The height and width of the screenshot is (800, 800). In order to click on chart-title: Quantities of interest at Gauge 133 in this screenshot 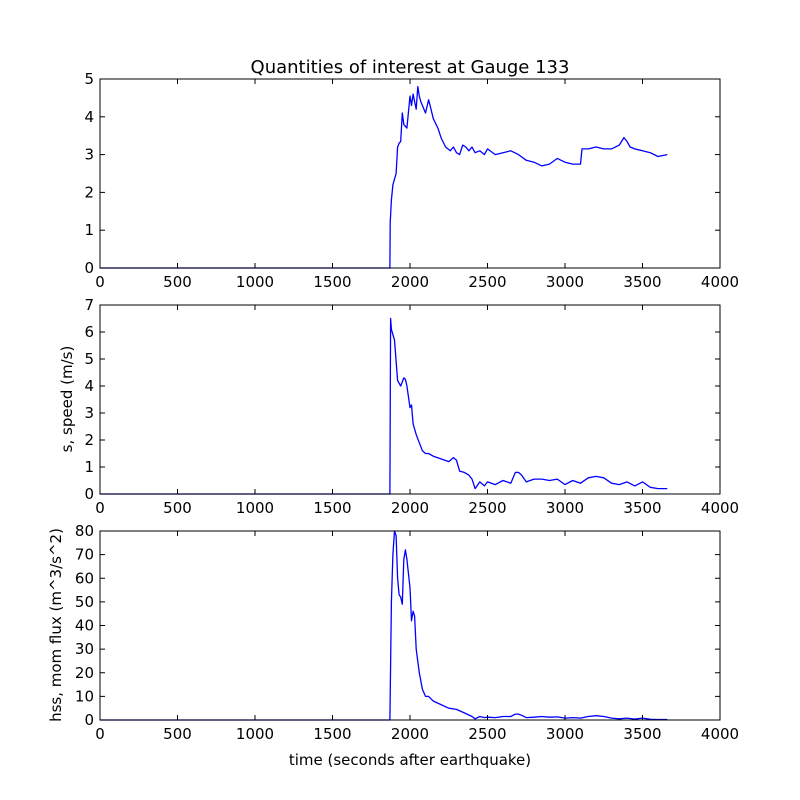, I will do `click(410, 67)`.